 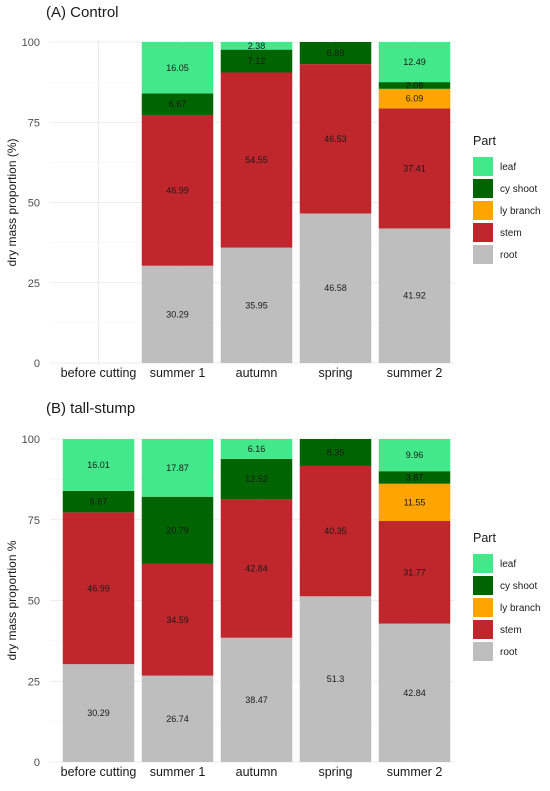 I want to click on data-label: 12.49, so click(x=414, y=62).